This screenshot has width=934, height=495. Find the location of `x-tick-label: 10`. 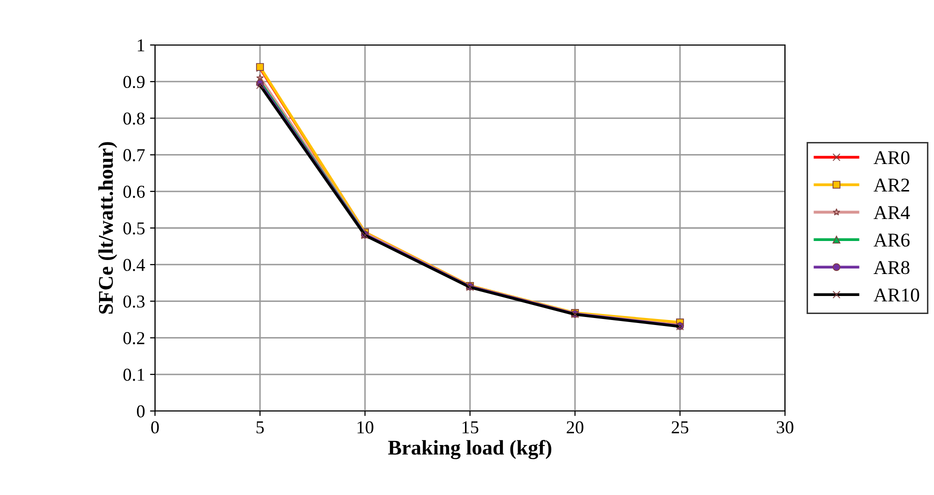

x-tick-label: 10 is located at coordinates (366, 427).